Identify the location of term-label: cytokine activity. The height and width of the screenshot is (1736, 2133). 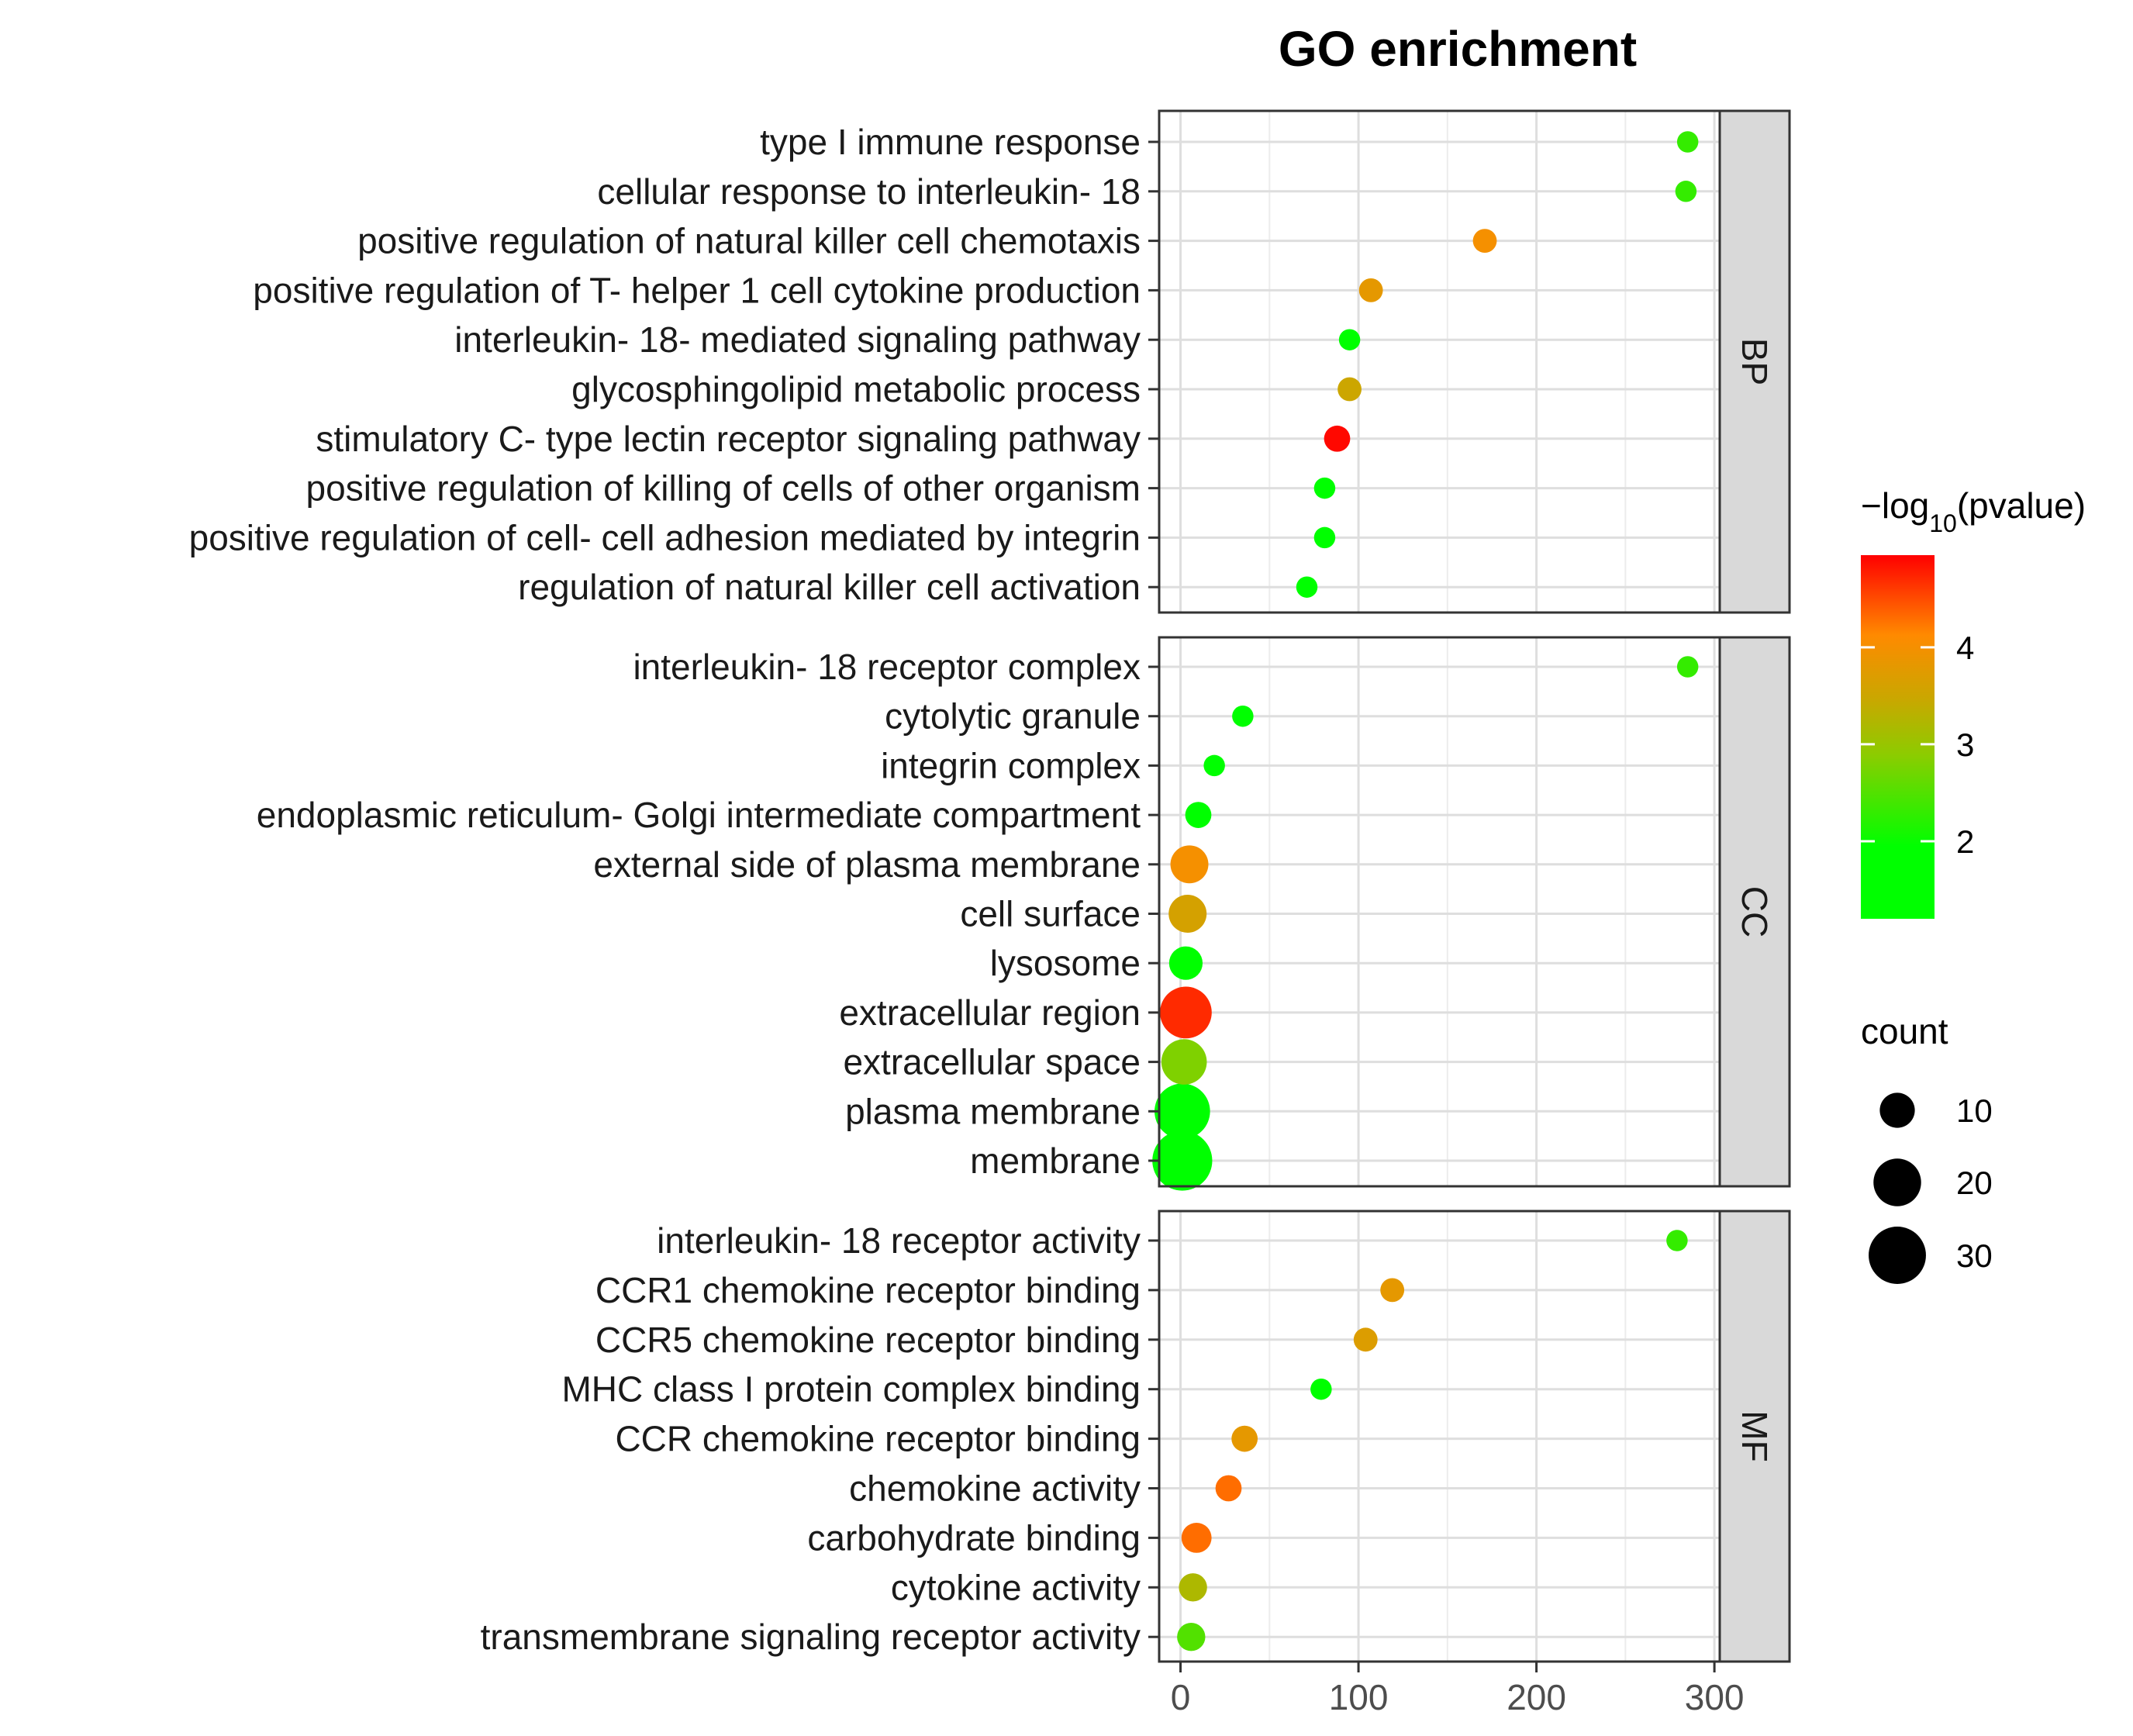
(1016, 1587).